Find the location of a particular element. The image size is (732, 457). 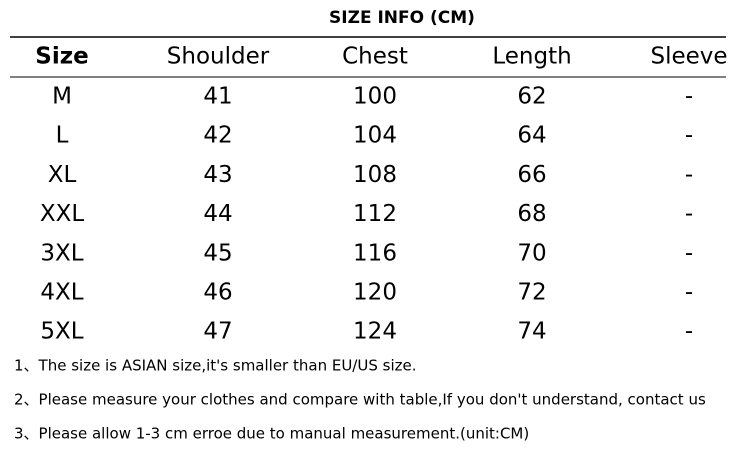

table-cell: 70 is located at coordinates (531, 253).